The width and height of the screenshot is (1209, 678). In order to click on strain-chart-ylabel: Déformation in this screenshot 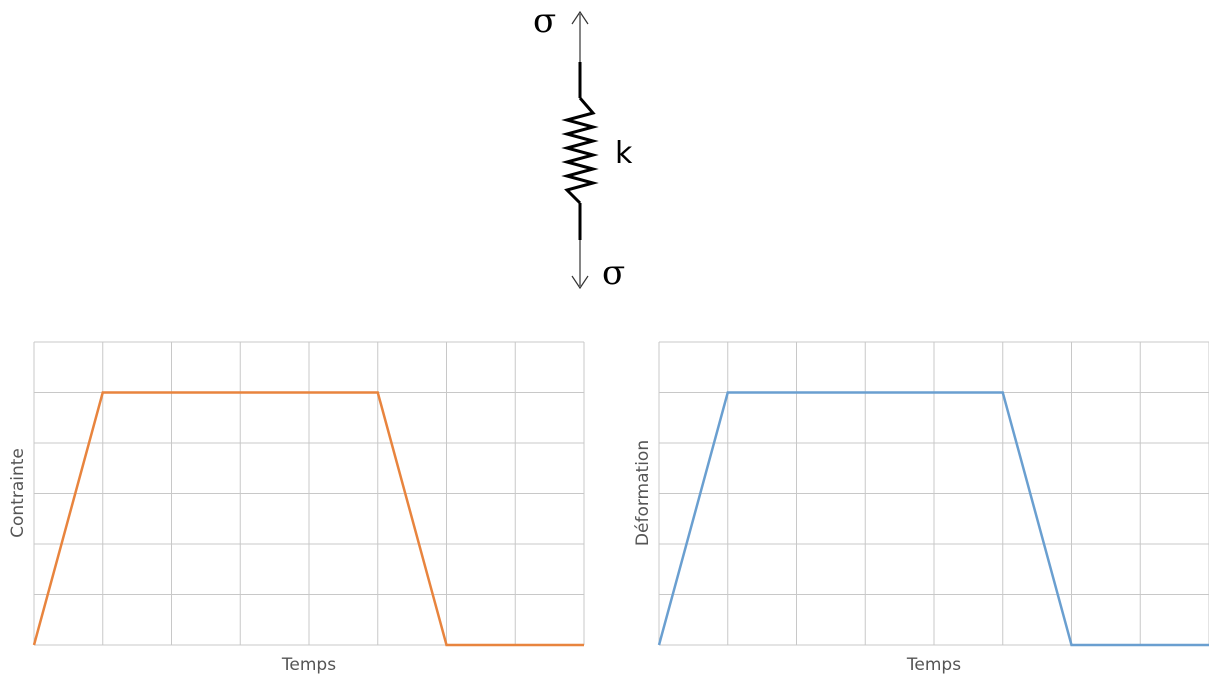, I will do `click(643, 493)`.